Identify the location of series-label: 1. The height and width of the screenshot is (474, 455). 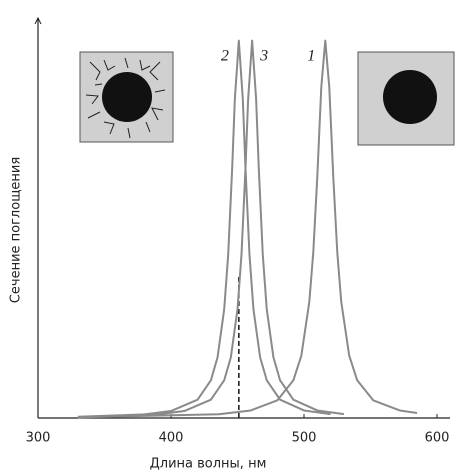
(311, 55).